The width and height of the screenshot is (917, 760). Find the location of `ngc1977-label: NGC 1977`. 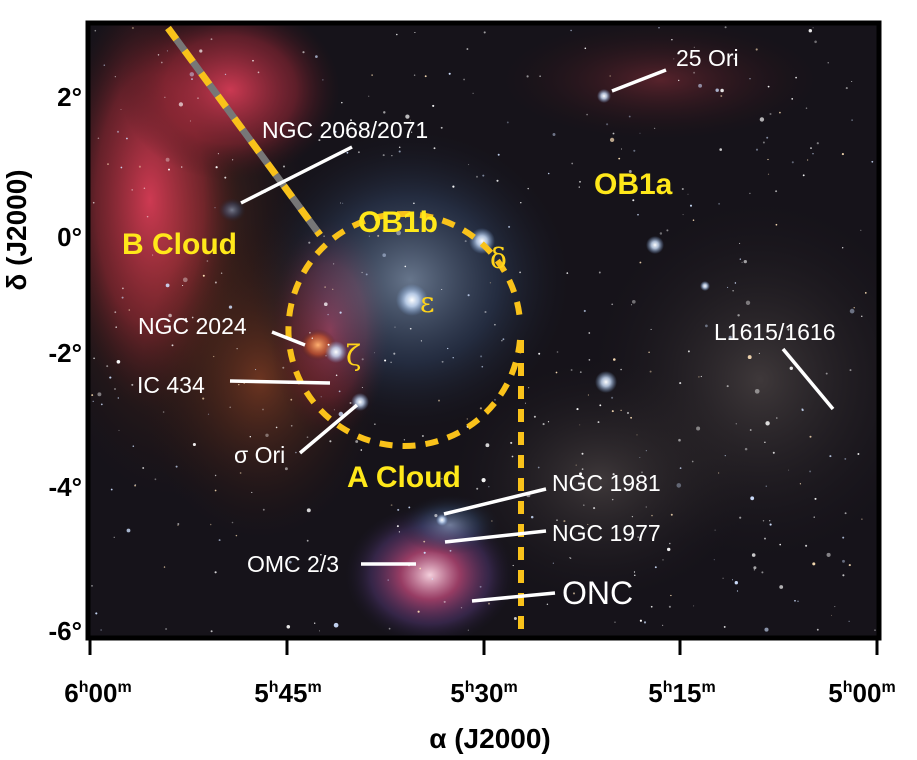

ngc1977-label: NGC 1977 is located at coordinates (606, 533).